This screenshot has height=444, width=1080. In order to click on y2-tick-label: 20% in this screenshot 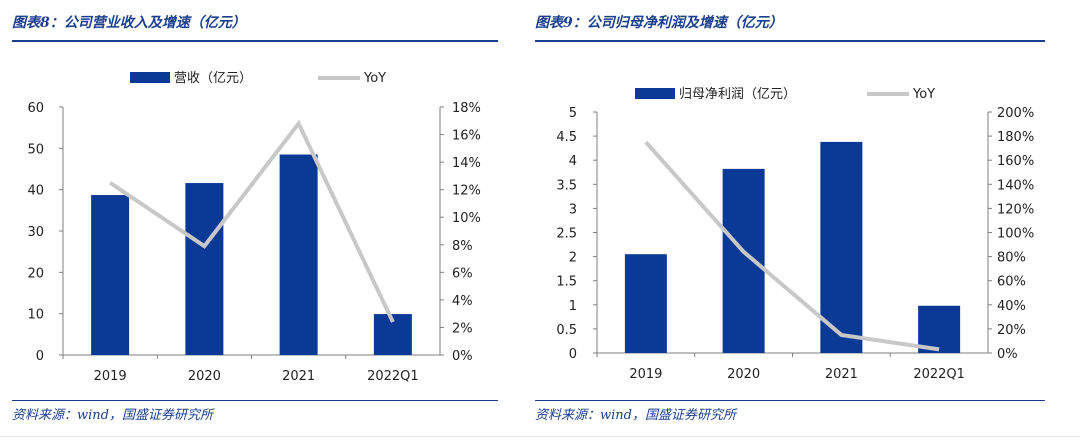, I will do `click(1011, 330)`.